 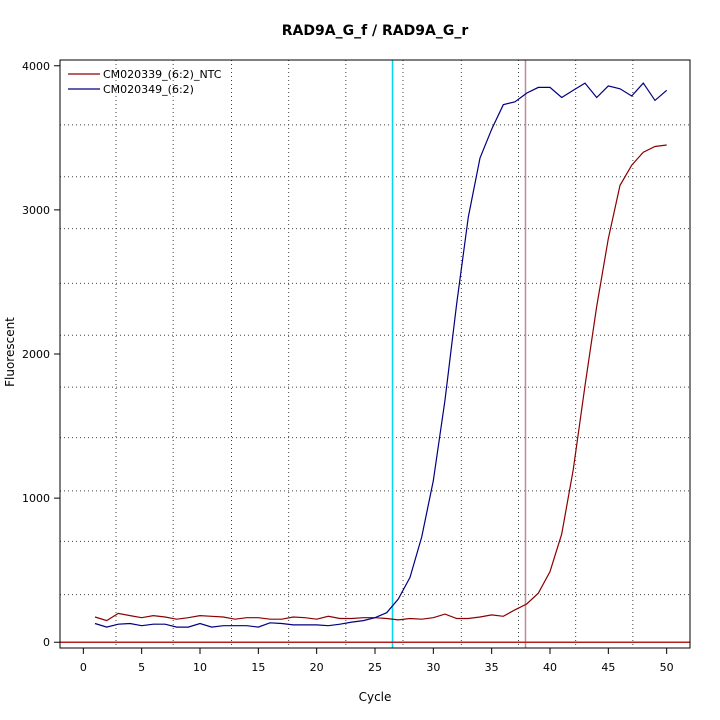 I want to click on x-tick-label-3: 15, so click(x=258, y=667).